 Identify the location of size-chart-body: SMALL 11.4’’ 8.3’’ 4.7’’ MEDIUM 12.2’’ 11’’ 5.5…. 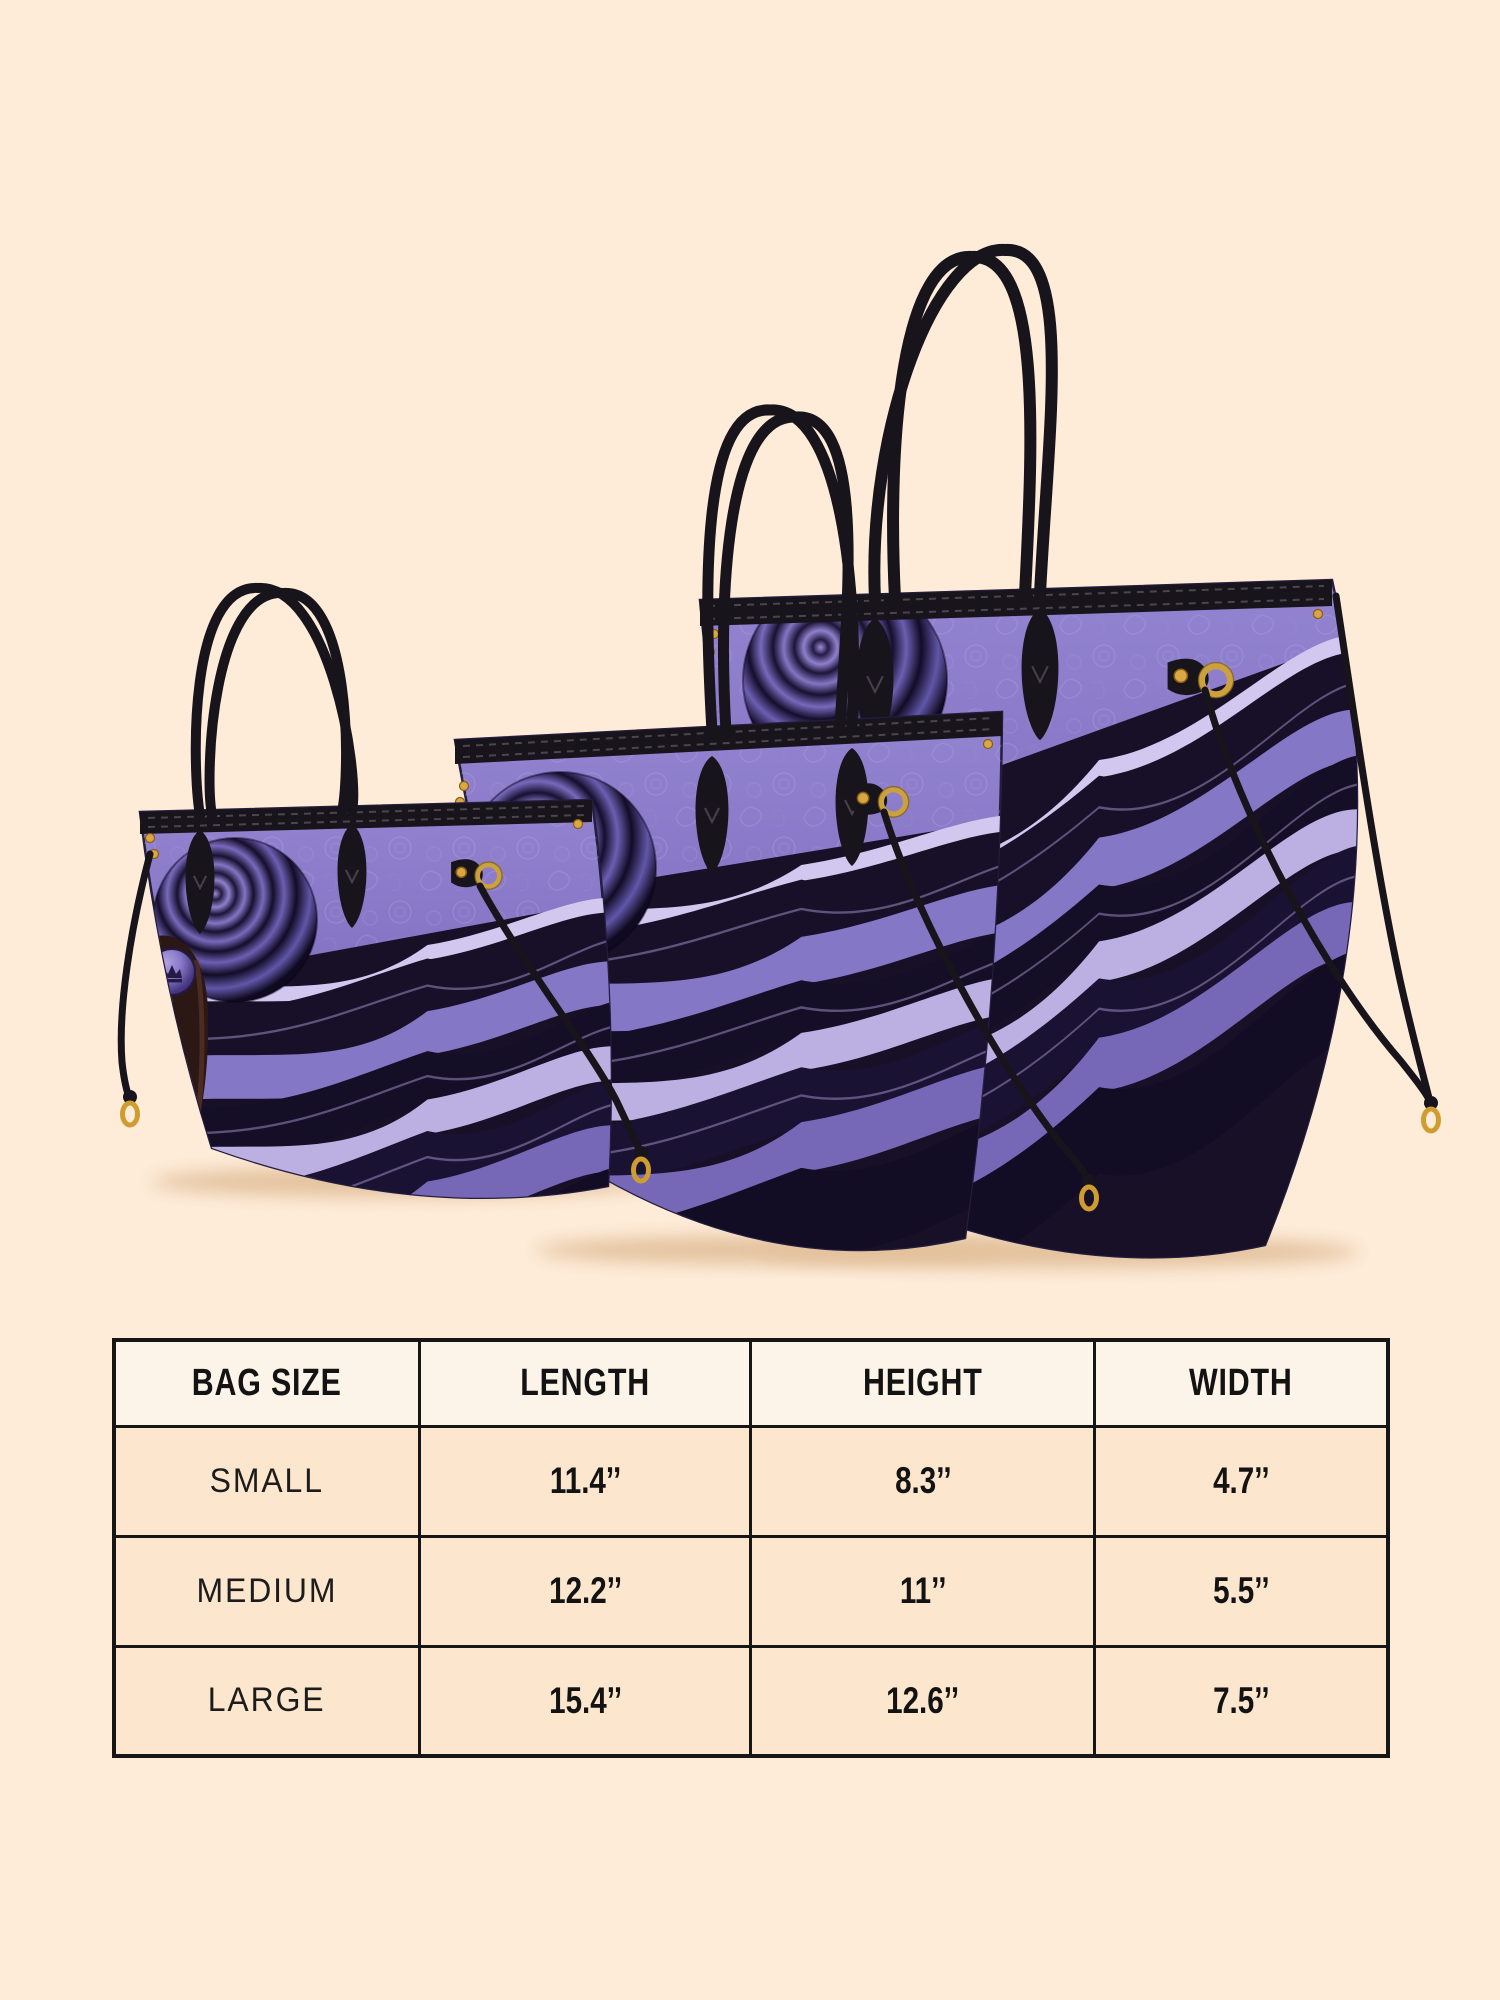
(751, 1591).